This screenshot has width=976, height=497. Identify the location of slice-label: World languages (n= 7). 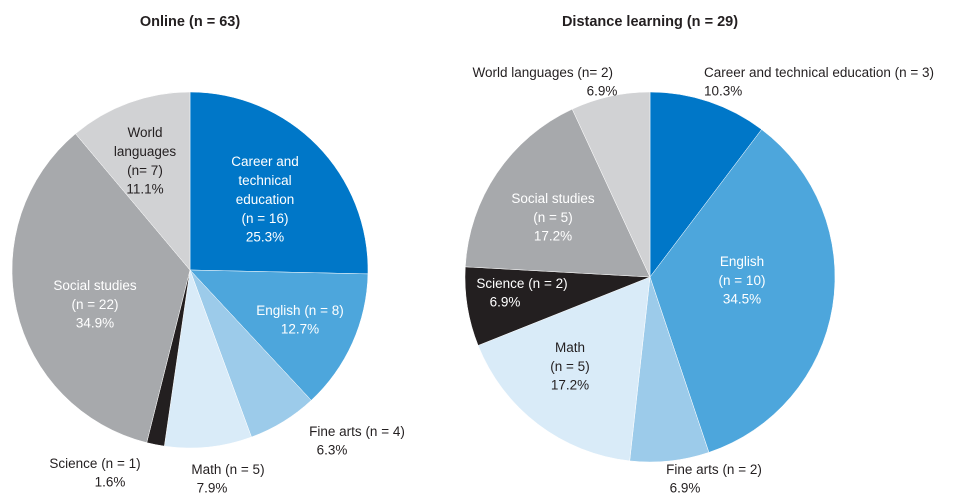
(145, 151).